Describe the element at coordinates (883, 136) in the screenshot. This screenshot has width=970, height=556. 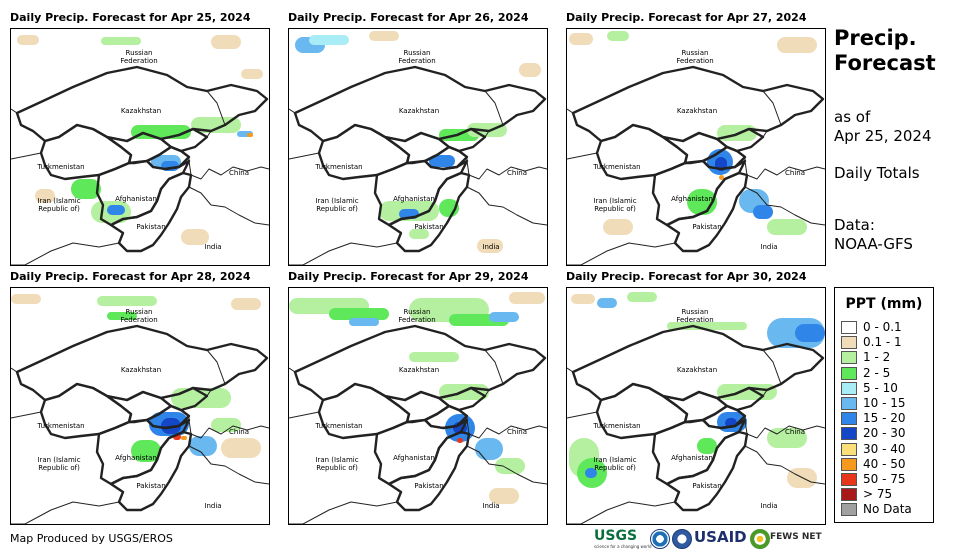
I see `as-of-date: Apr 25, 2024` at that location.